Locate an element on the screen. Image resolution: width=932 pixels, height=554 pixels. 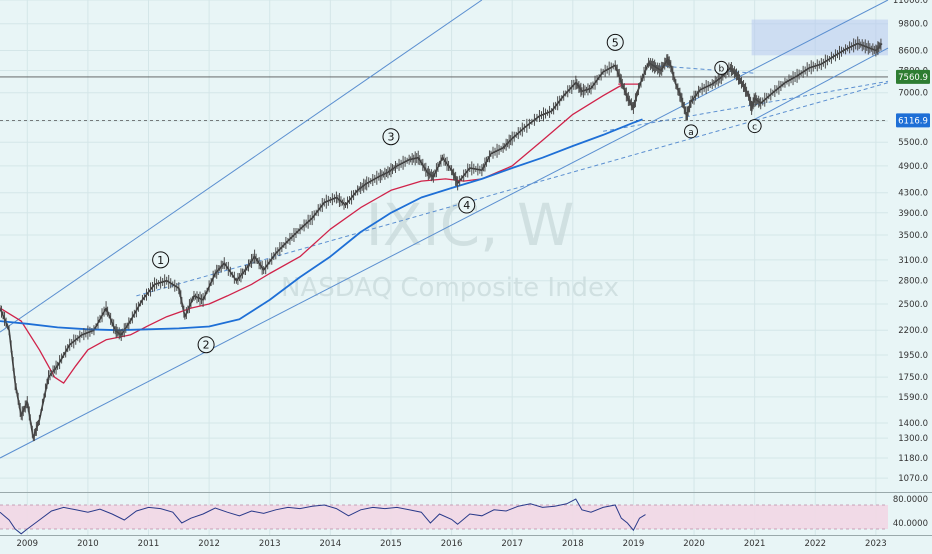
y-tick-label: 2500.0 is located at coordinates (913, 305).